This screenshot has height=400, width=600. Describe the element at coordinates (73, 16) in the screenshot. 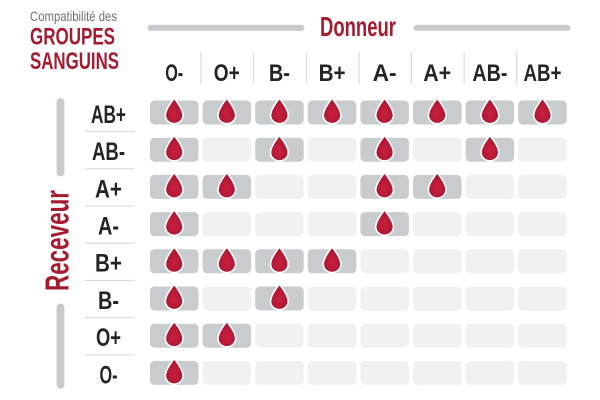

I see `svg-text: Compatibilité des` at that location.